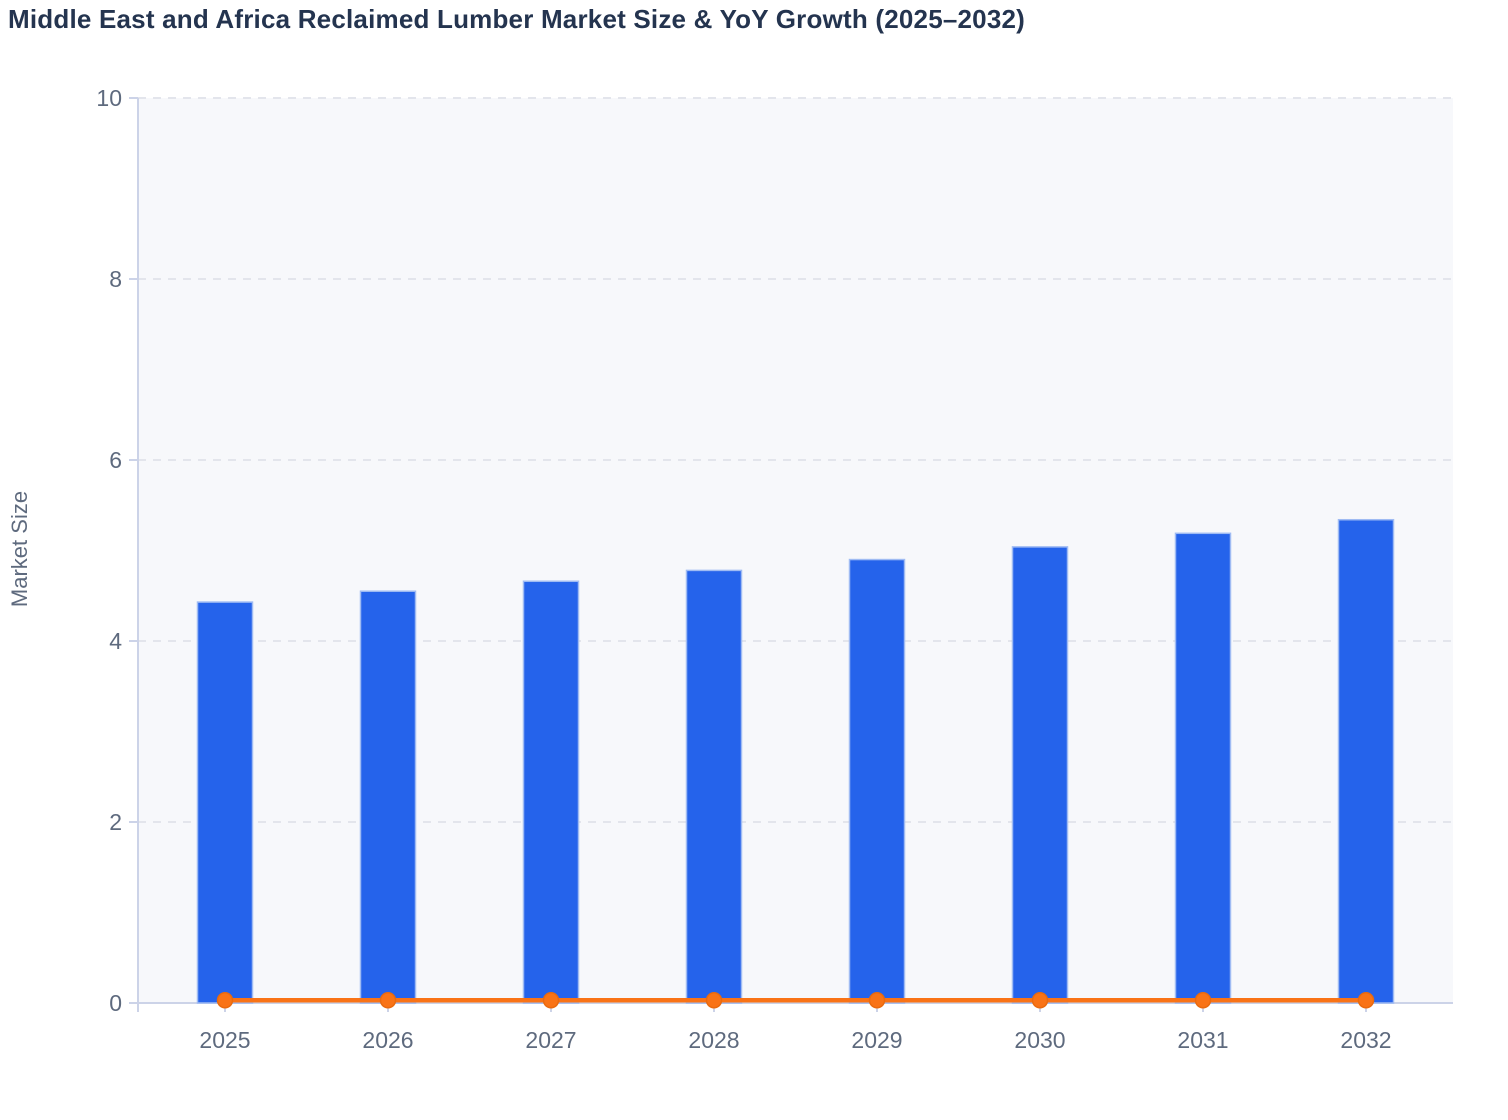 This screenshot has width=1508, height=1120. I want to click on bar-2026, so click(388, 797).